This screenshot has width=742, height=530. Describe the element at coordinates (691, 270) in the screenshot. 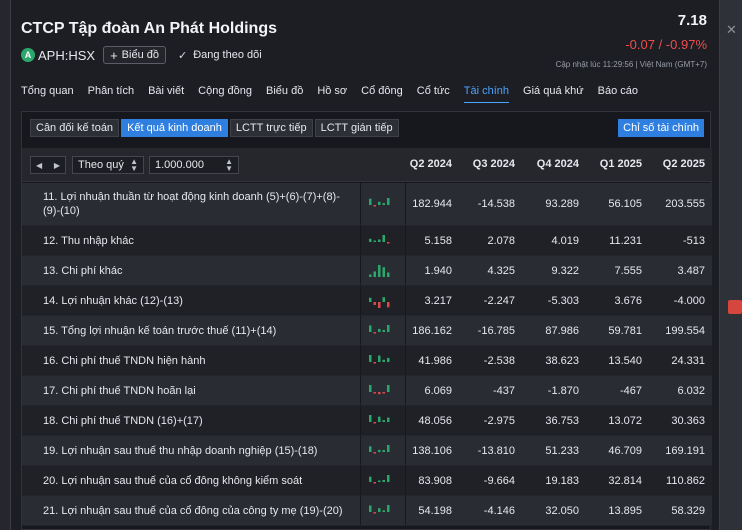

I see `cell-value: 3.487` at that location.